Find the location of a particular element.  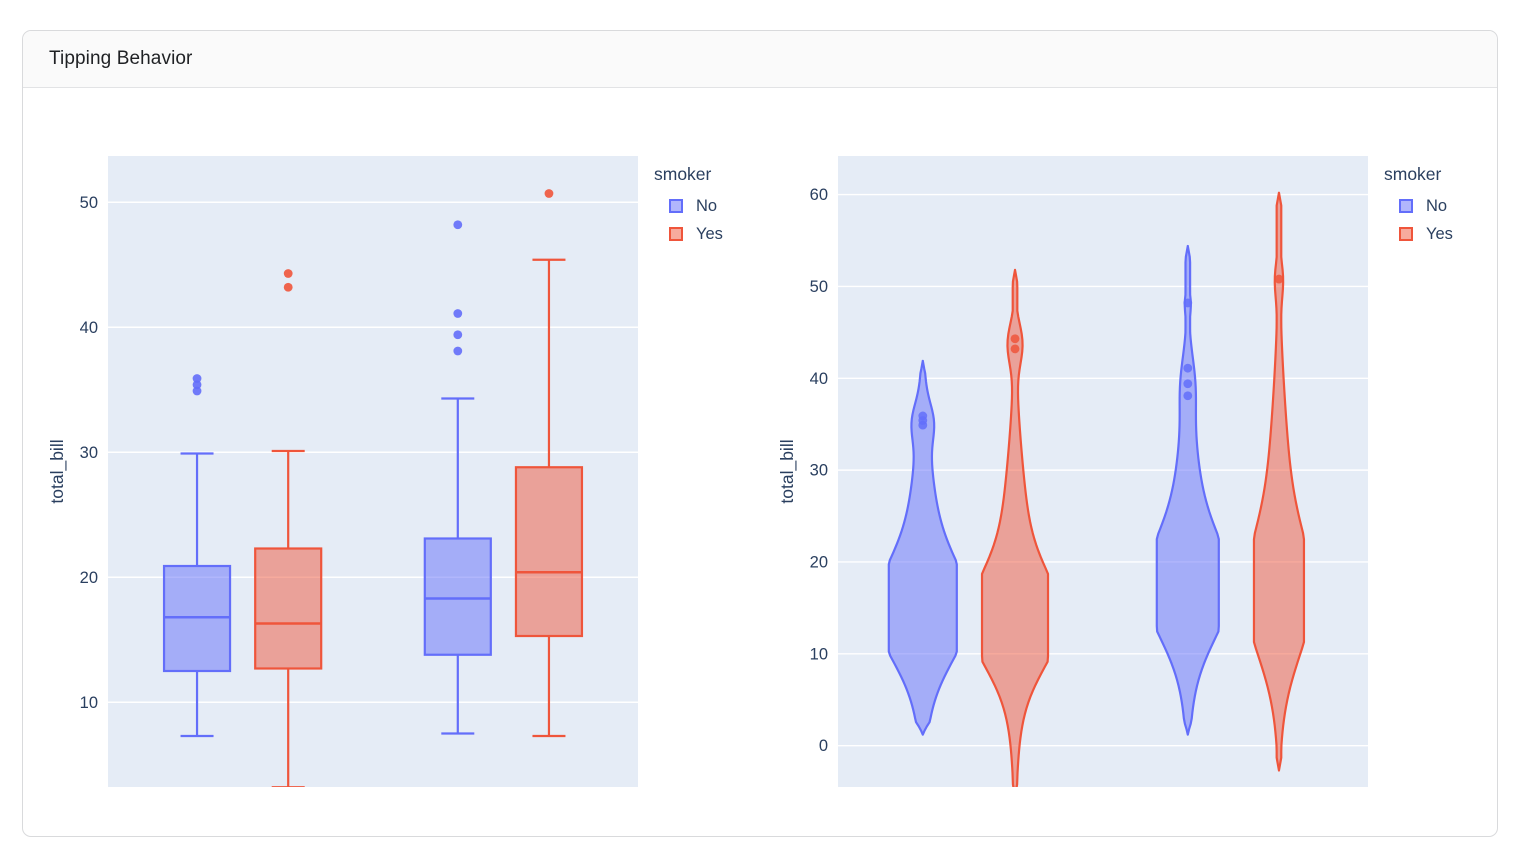

y-tick-label: 60 is located at coordinates (819, 195).